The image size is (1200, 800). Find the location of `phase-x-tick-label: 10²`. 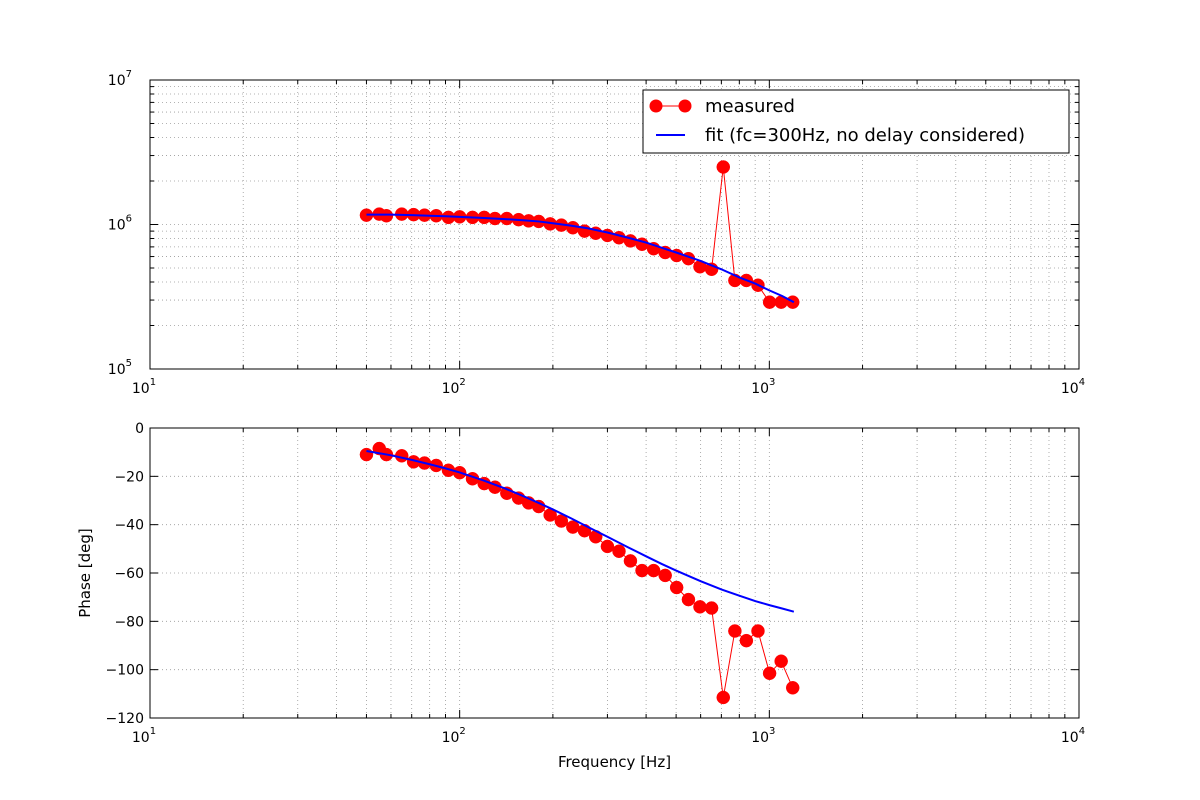

phase-x-tick-label: 10² is located at coordinates (454, 736).